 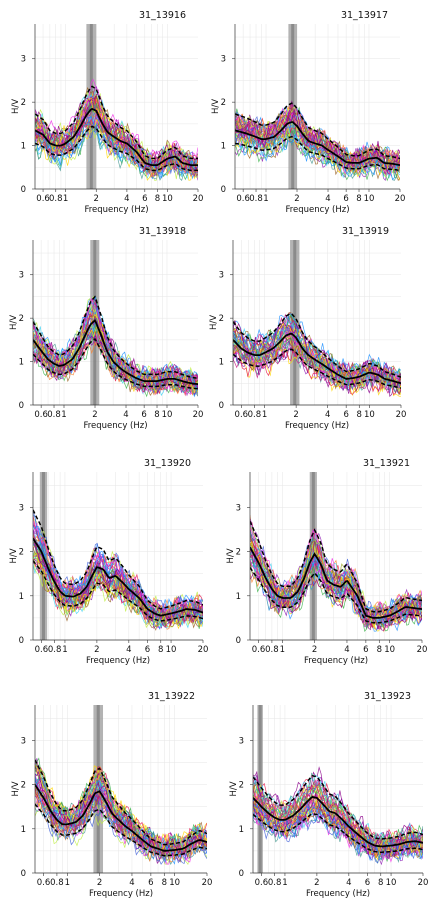 I want to click on panel-title: 31_13920, so click(x=167, y=463).